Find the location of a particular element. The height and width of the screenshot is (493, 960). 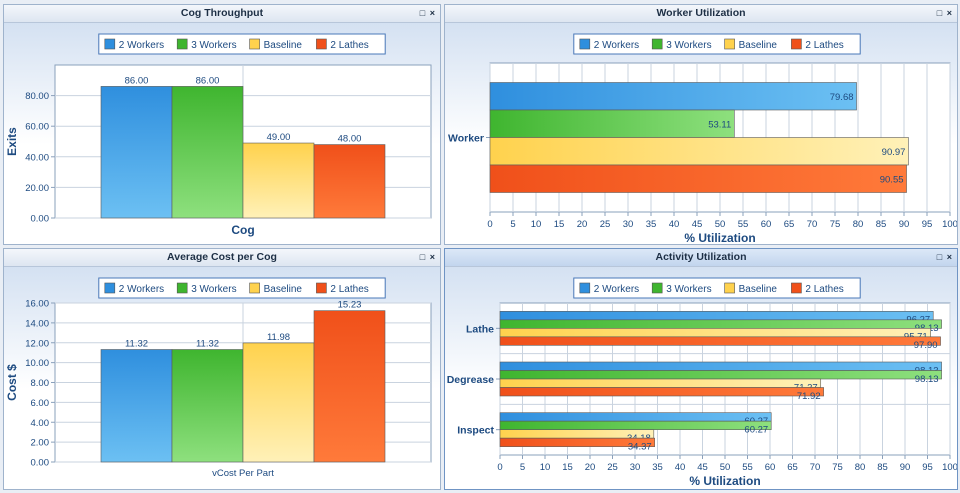

y-tick-label: 2.00 is located at coordinates (40, 443).